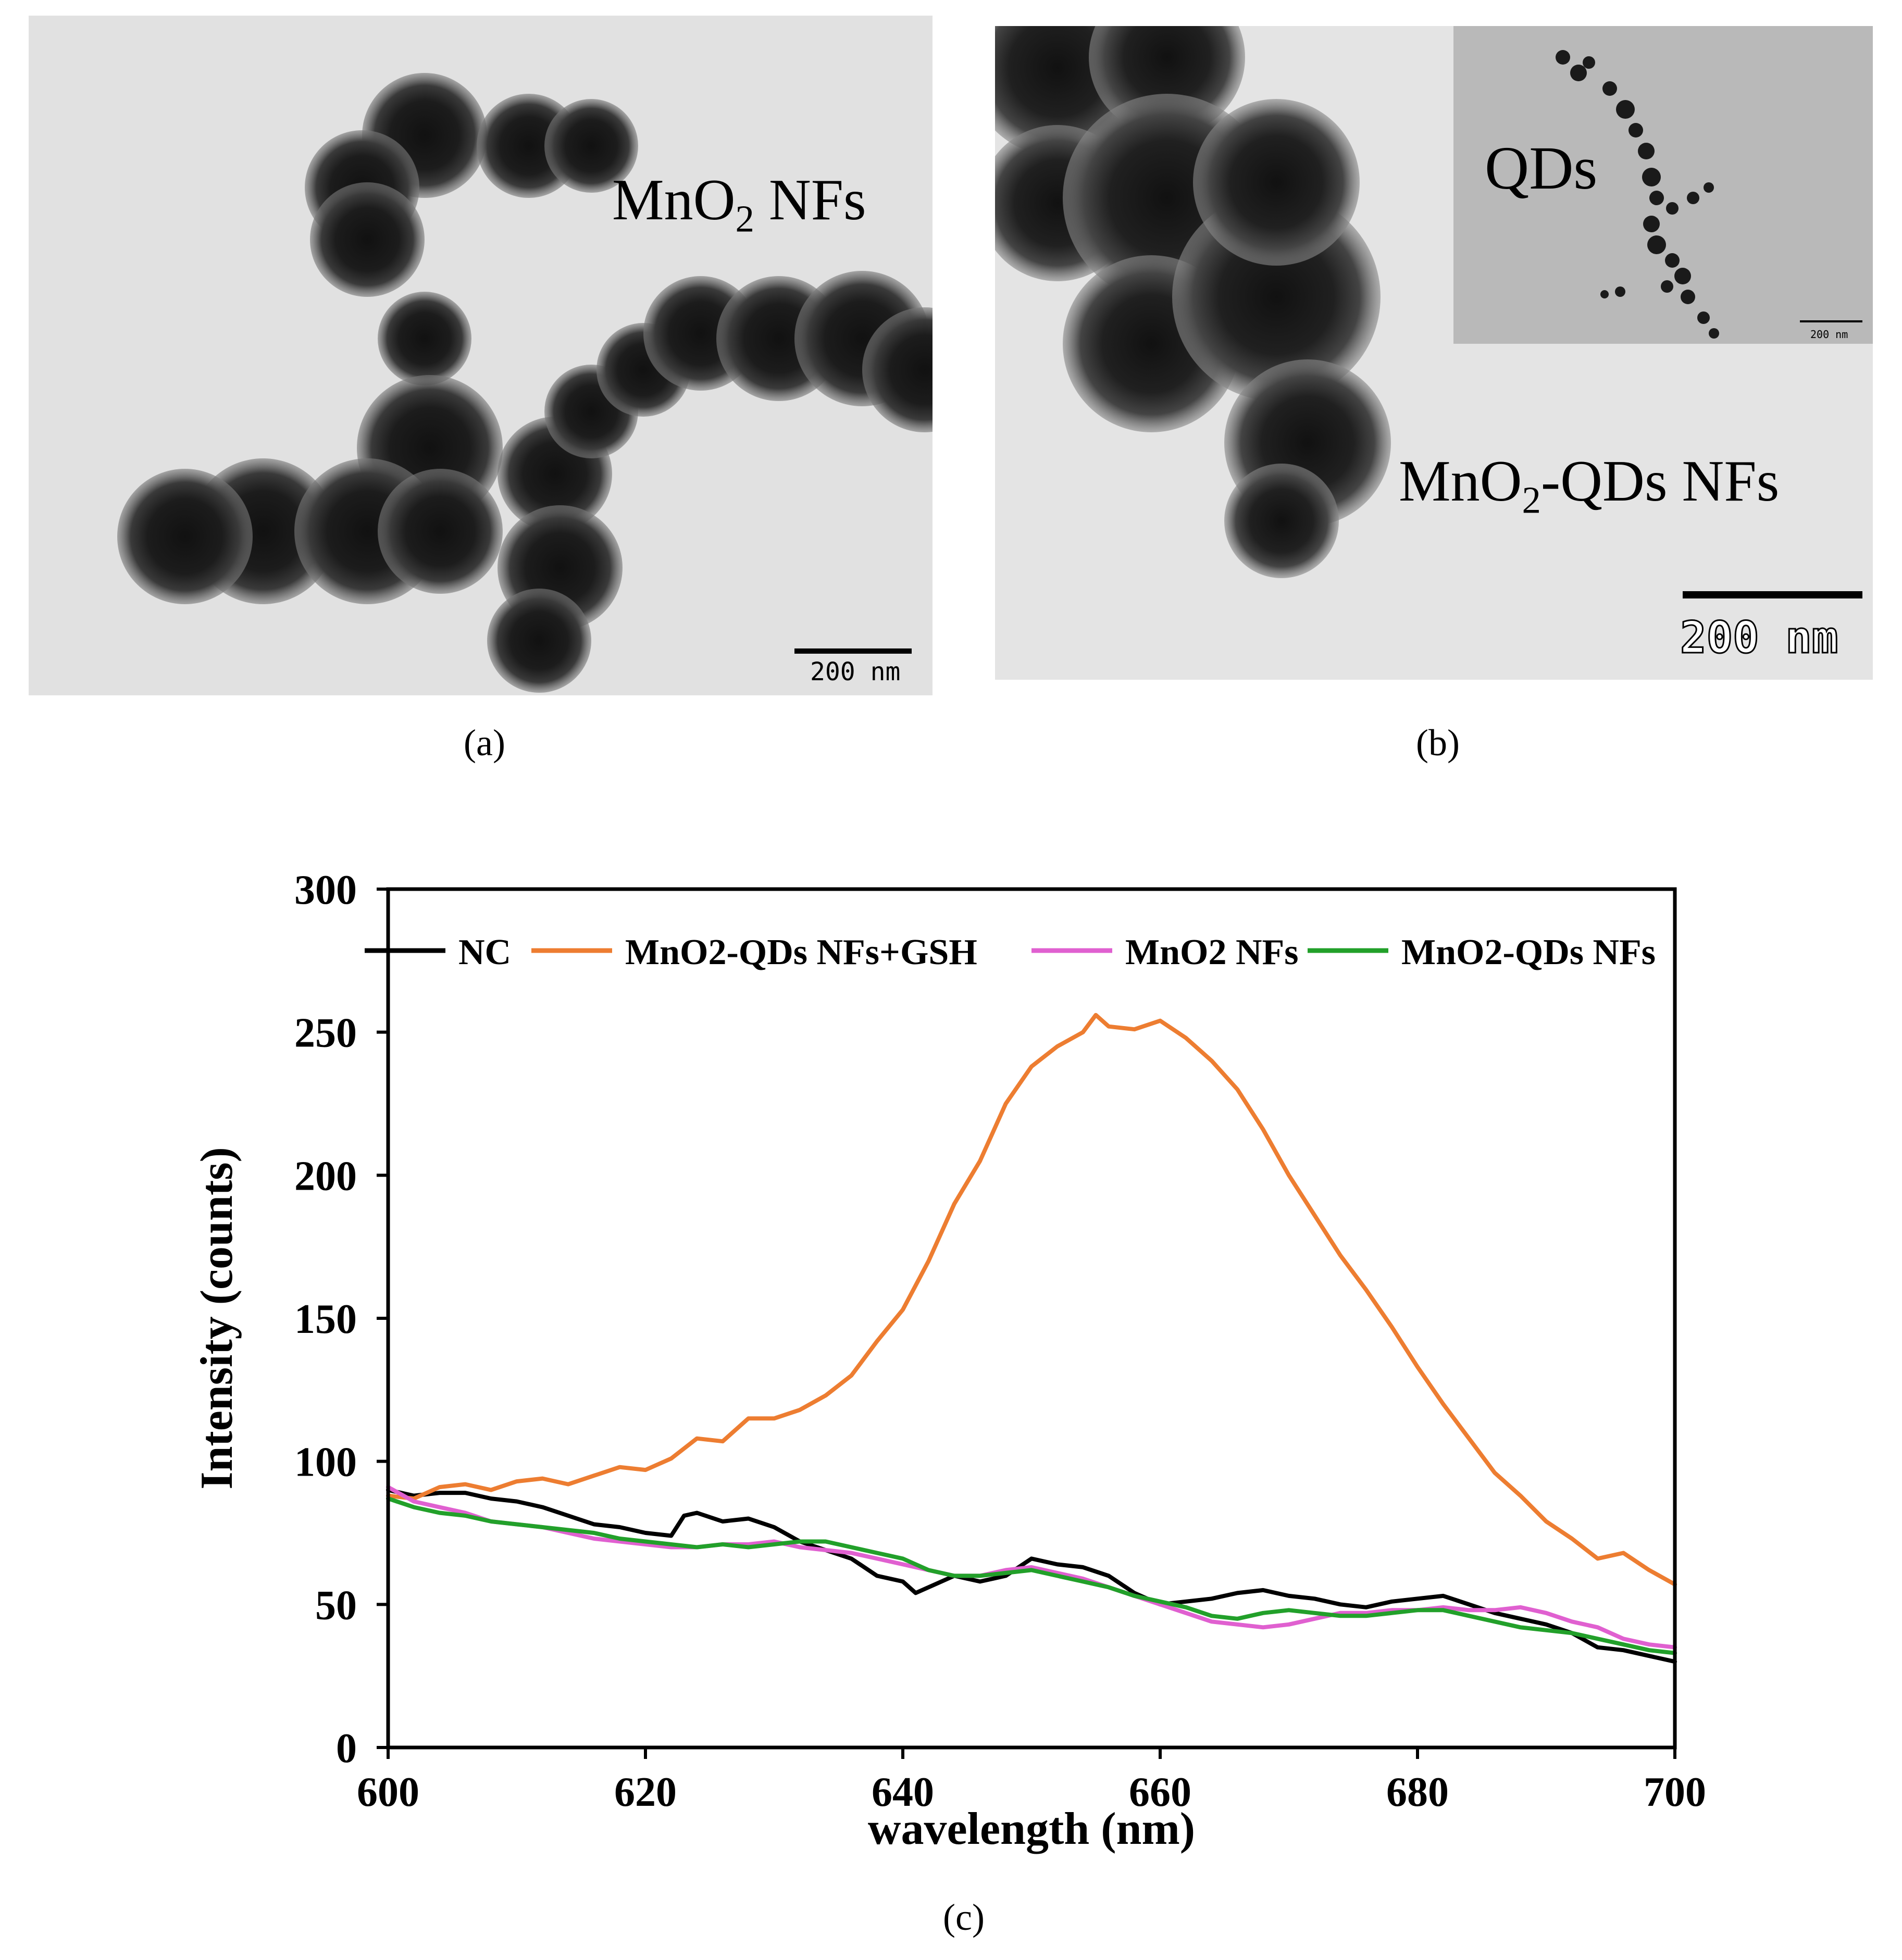 The width and height of the screenshot is (1902, 1960). Describe the element at coordinates (1438, 743) in the screenshot. I see `caption-b: (b)` at that location.